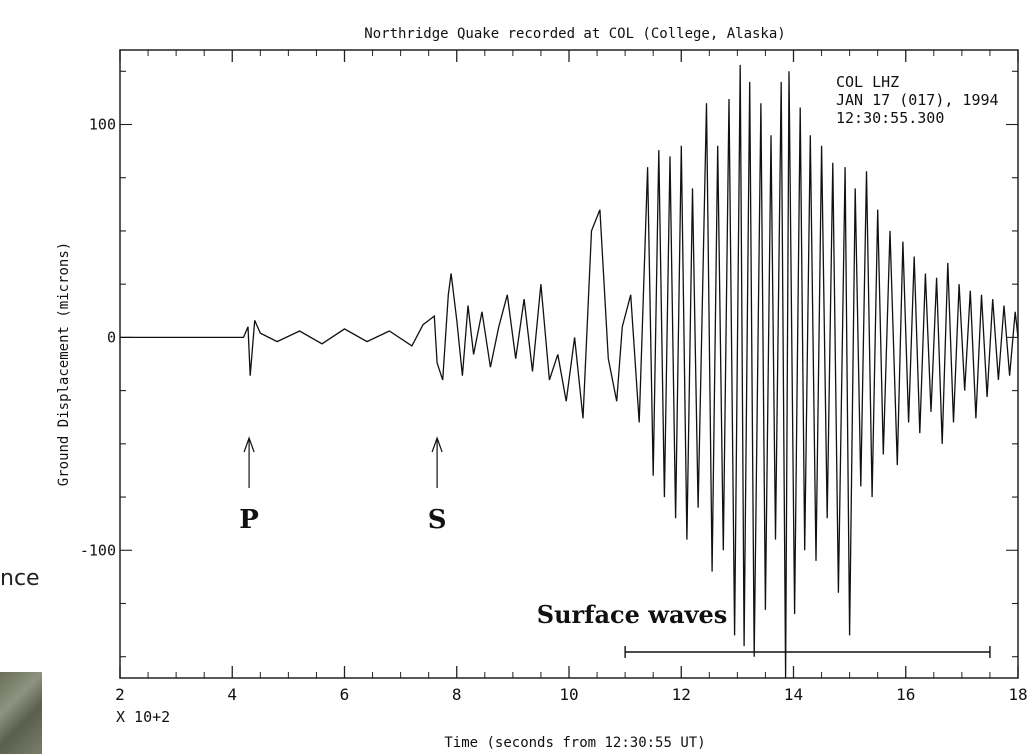 Image resolution: width=1035 pixels, height=754 pixels. I want to click on y-axis-label: Ground Displacement (microns), so click(64, 364).